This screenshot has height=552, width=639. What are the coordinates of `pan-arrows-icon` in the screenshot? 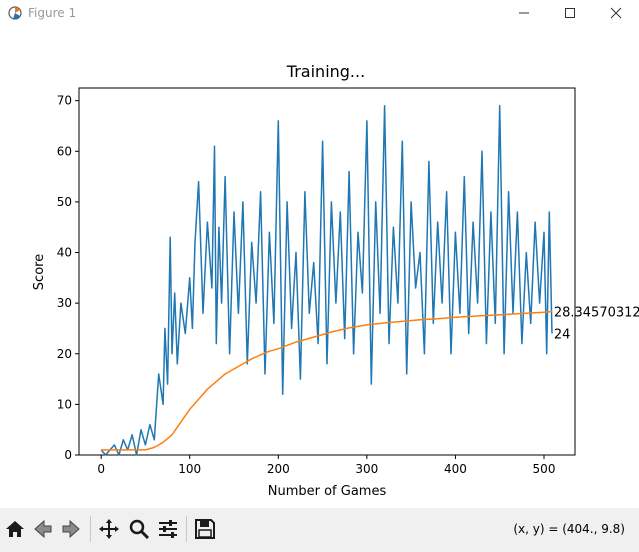 It's located at (109, 529).